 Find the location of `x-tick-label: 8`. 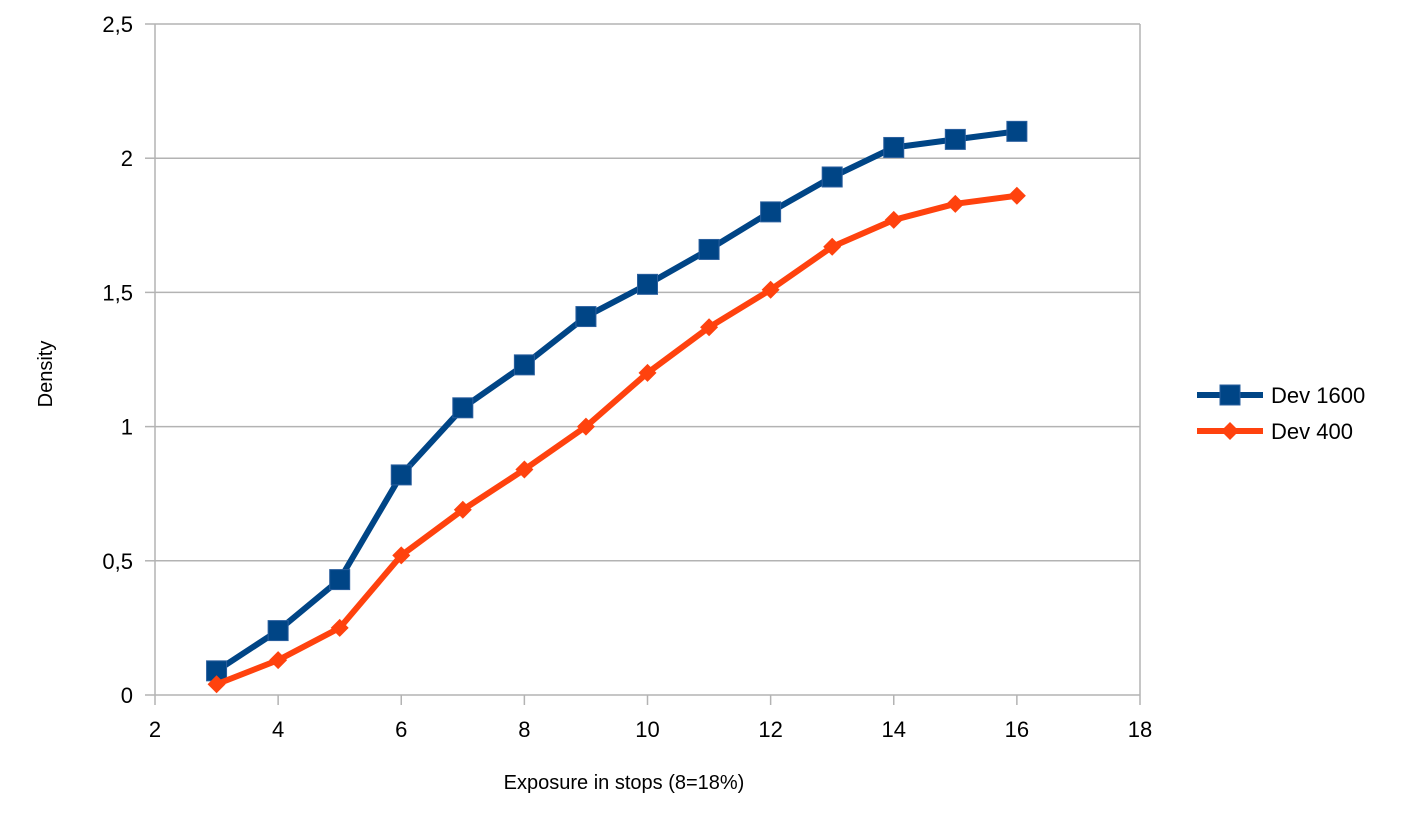

x-tick-label: 8 is located at coordinates (524, 729).